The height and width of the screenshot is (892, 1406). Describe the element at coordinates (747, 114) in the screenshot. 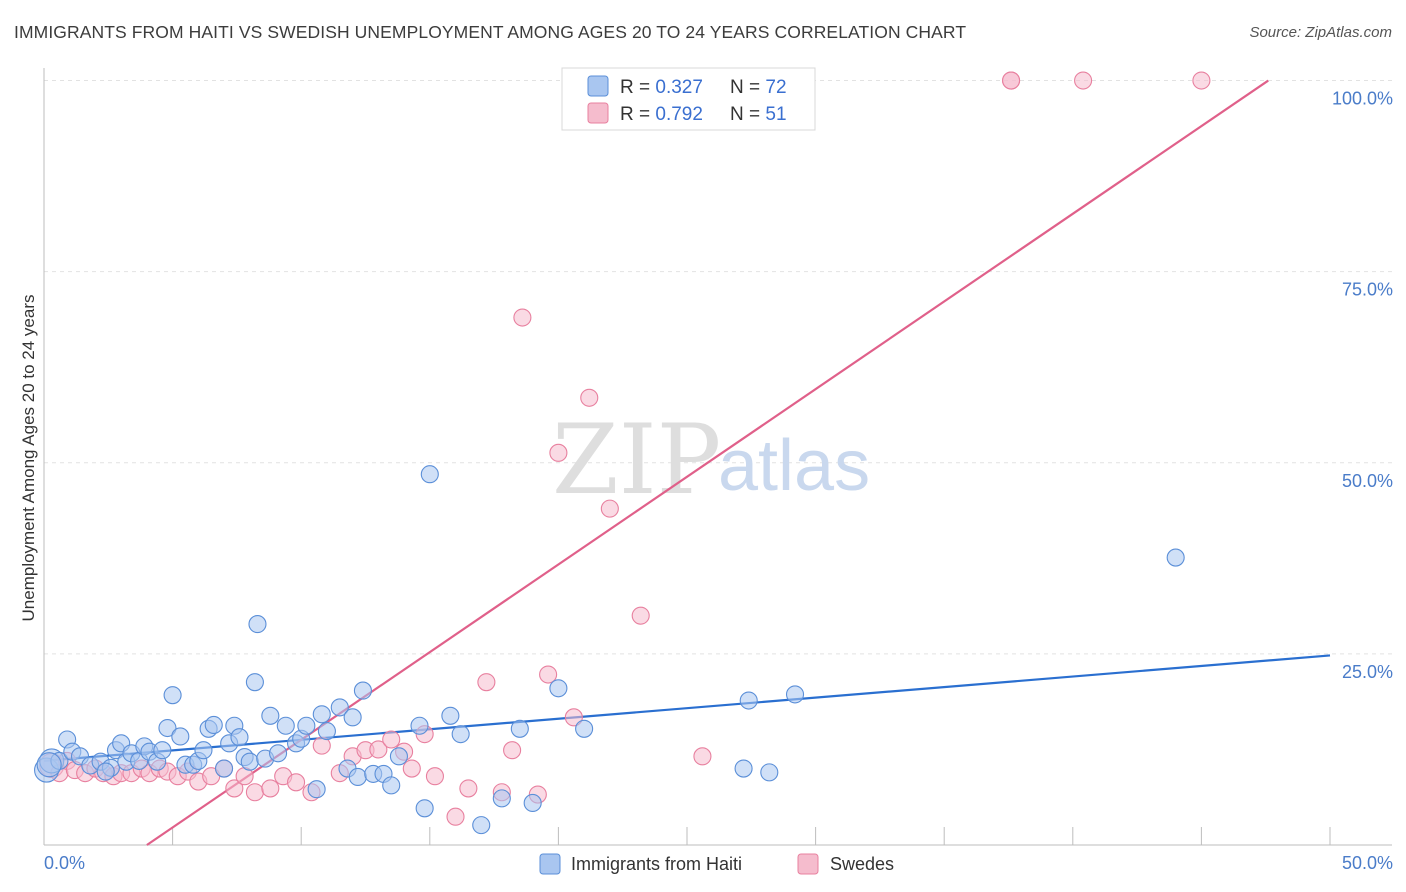

I see `legend-pink-n-label: N =` at that location.